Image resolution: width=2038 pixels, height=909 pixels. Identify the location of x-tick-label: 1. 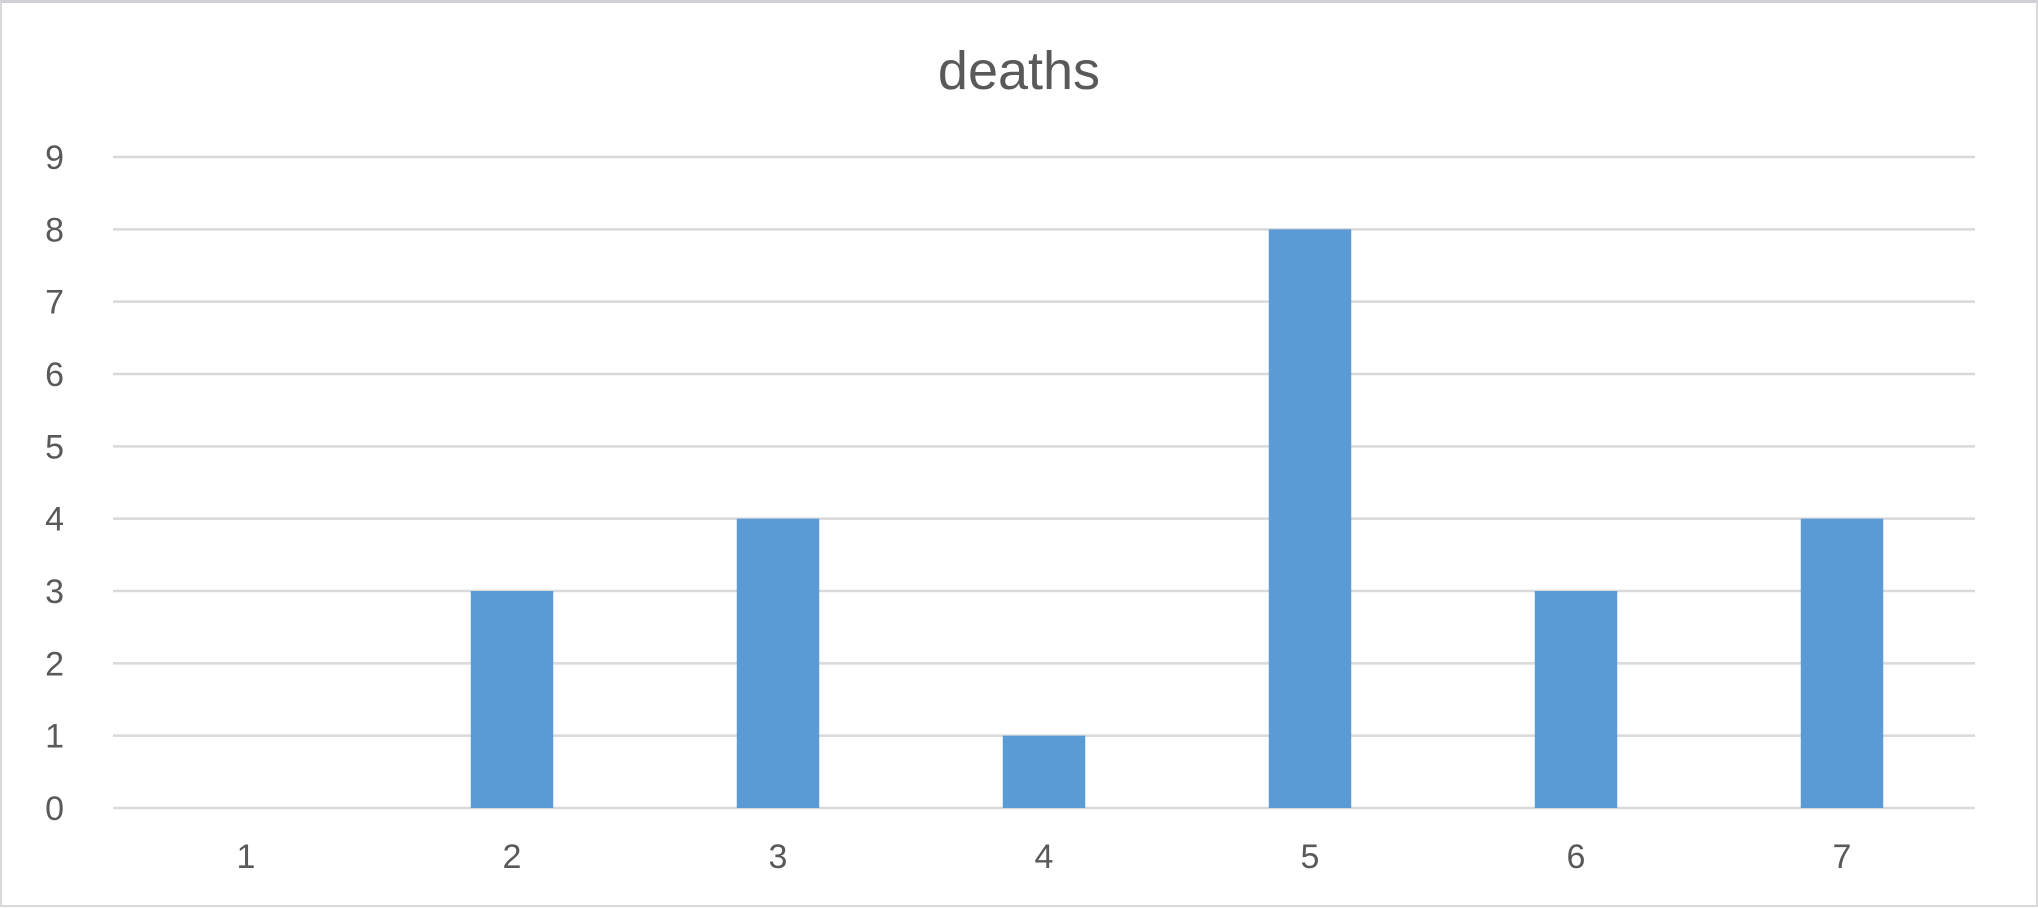
(246, 857).